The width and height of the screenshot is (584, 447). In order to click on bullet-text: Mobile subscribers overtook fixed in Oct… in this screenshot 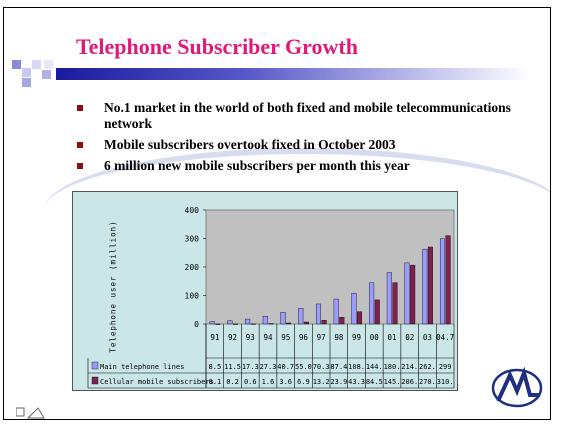, I will do `click(250, 144)`.